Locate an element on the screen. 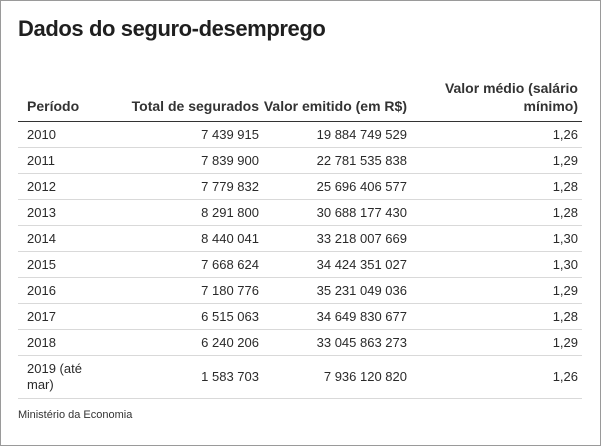 This screenshot has height=446, width=601. table-row: 2010 7 439 915 19 884 749 529 1,26 is located at coordinates (300, 134).